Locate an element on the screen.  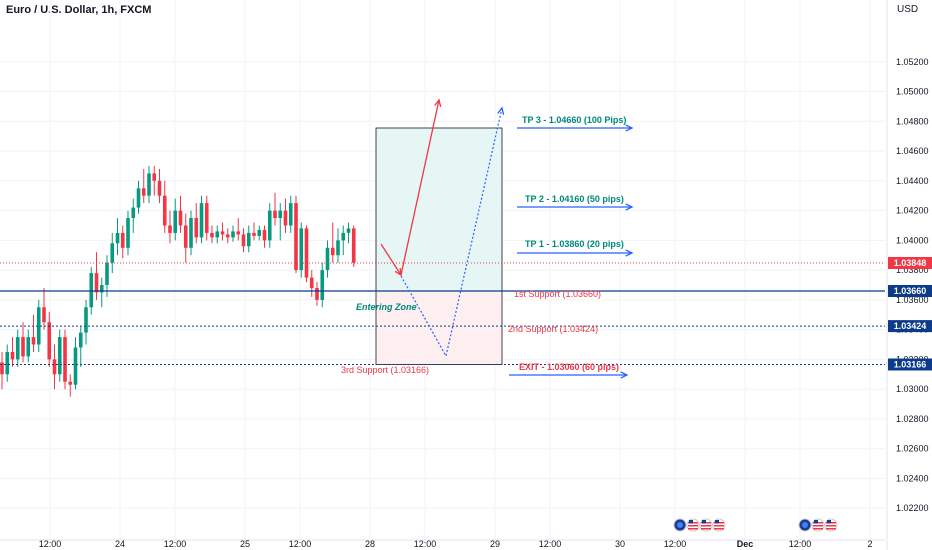
price-tick-label: 1.03000 is located at coordinates (912, 389).